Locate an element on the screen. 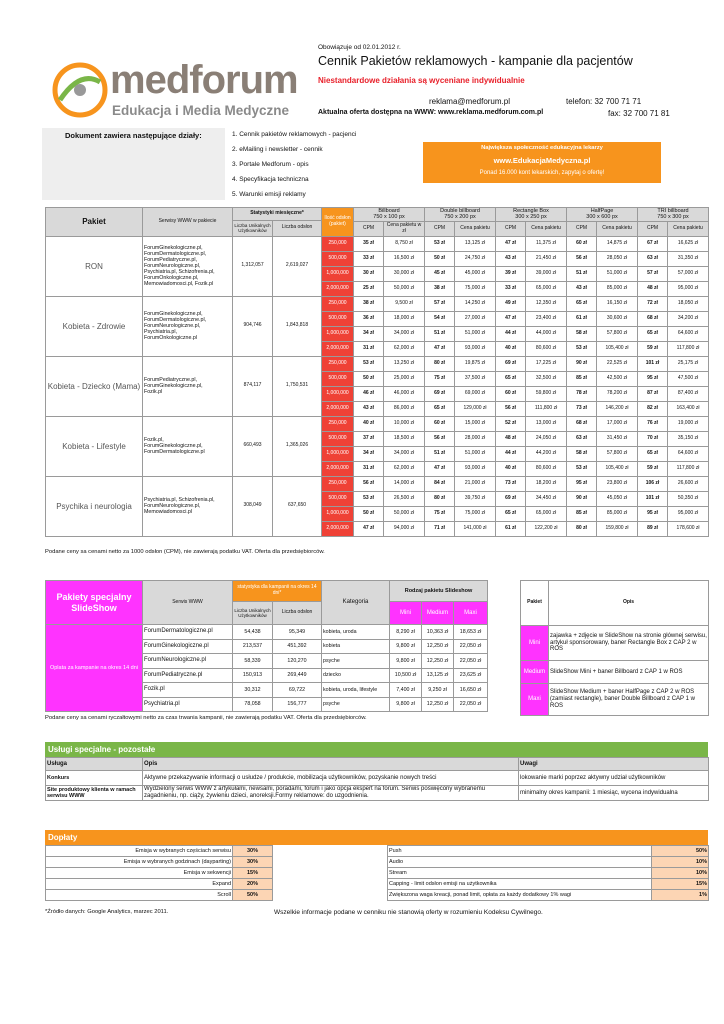 The image size is (724, 1024). price: 13,250 zł is located at coordinates (404, 363).